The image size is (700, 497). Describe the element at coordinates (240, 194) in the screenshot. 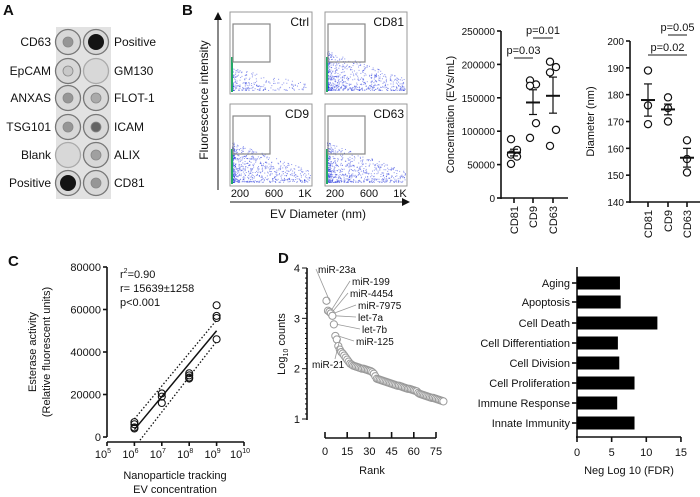

I see `x-tick-label: 200` at that location.